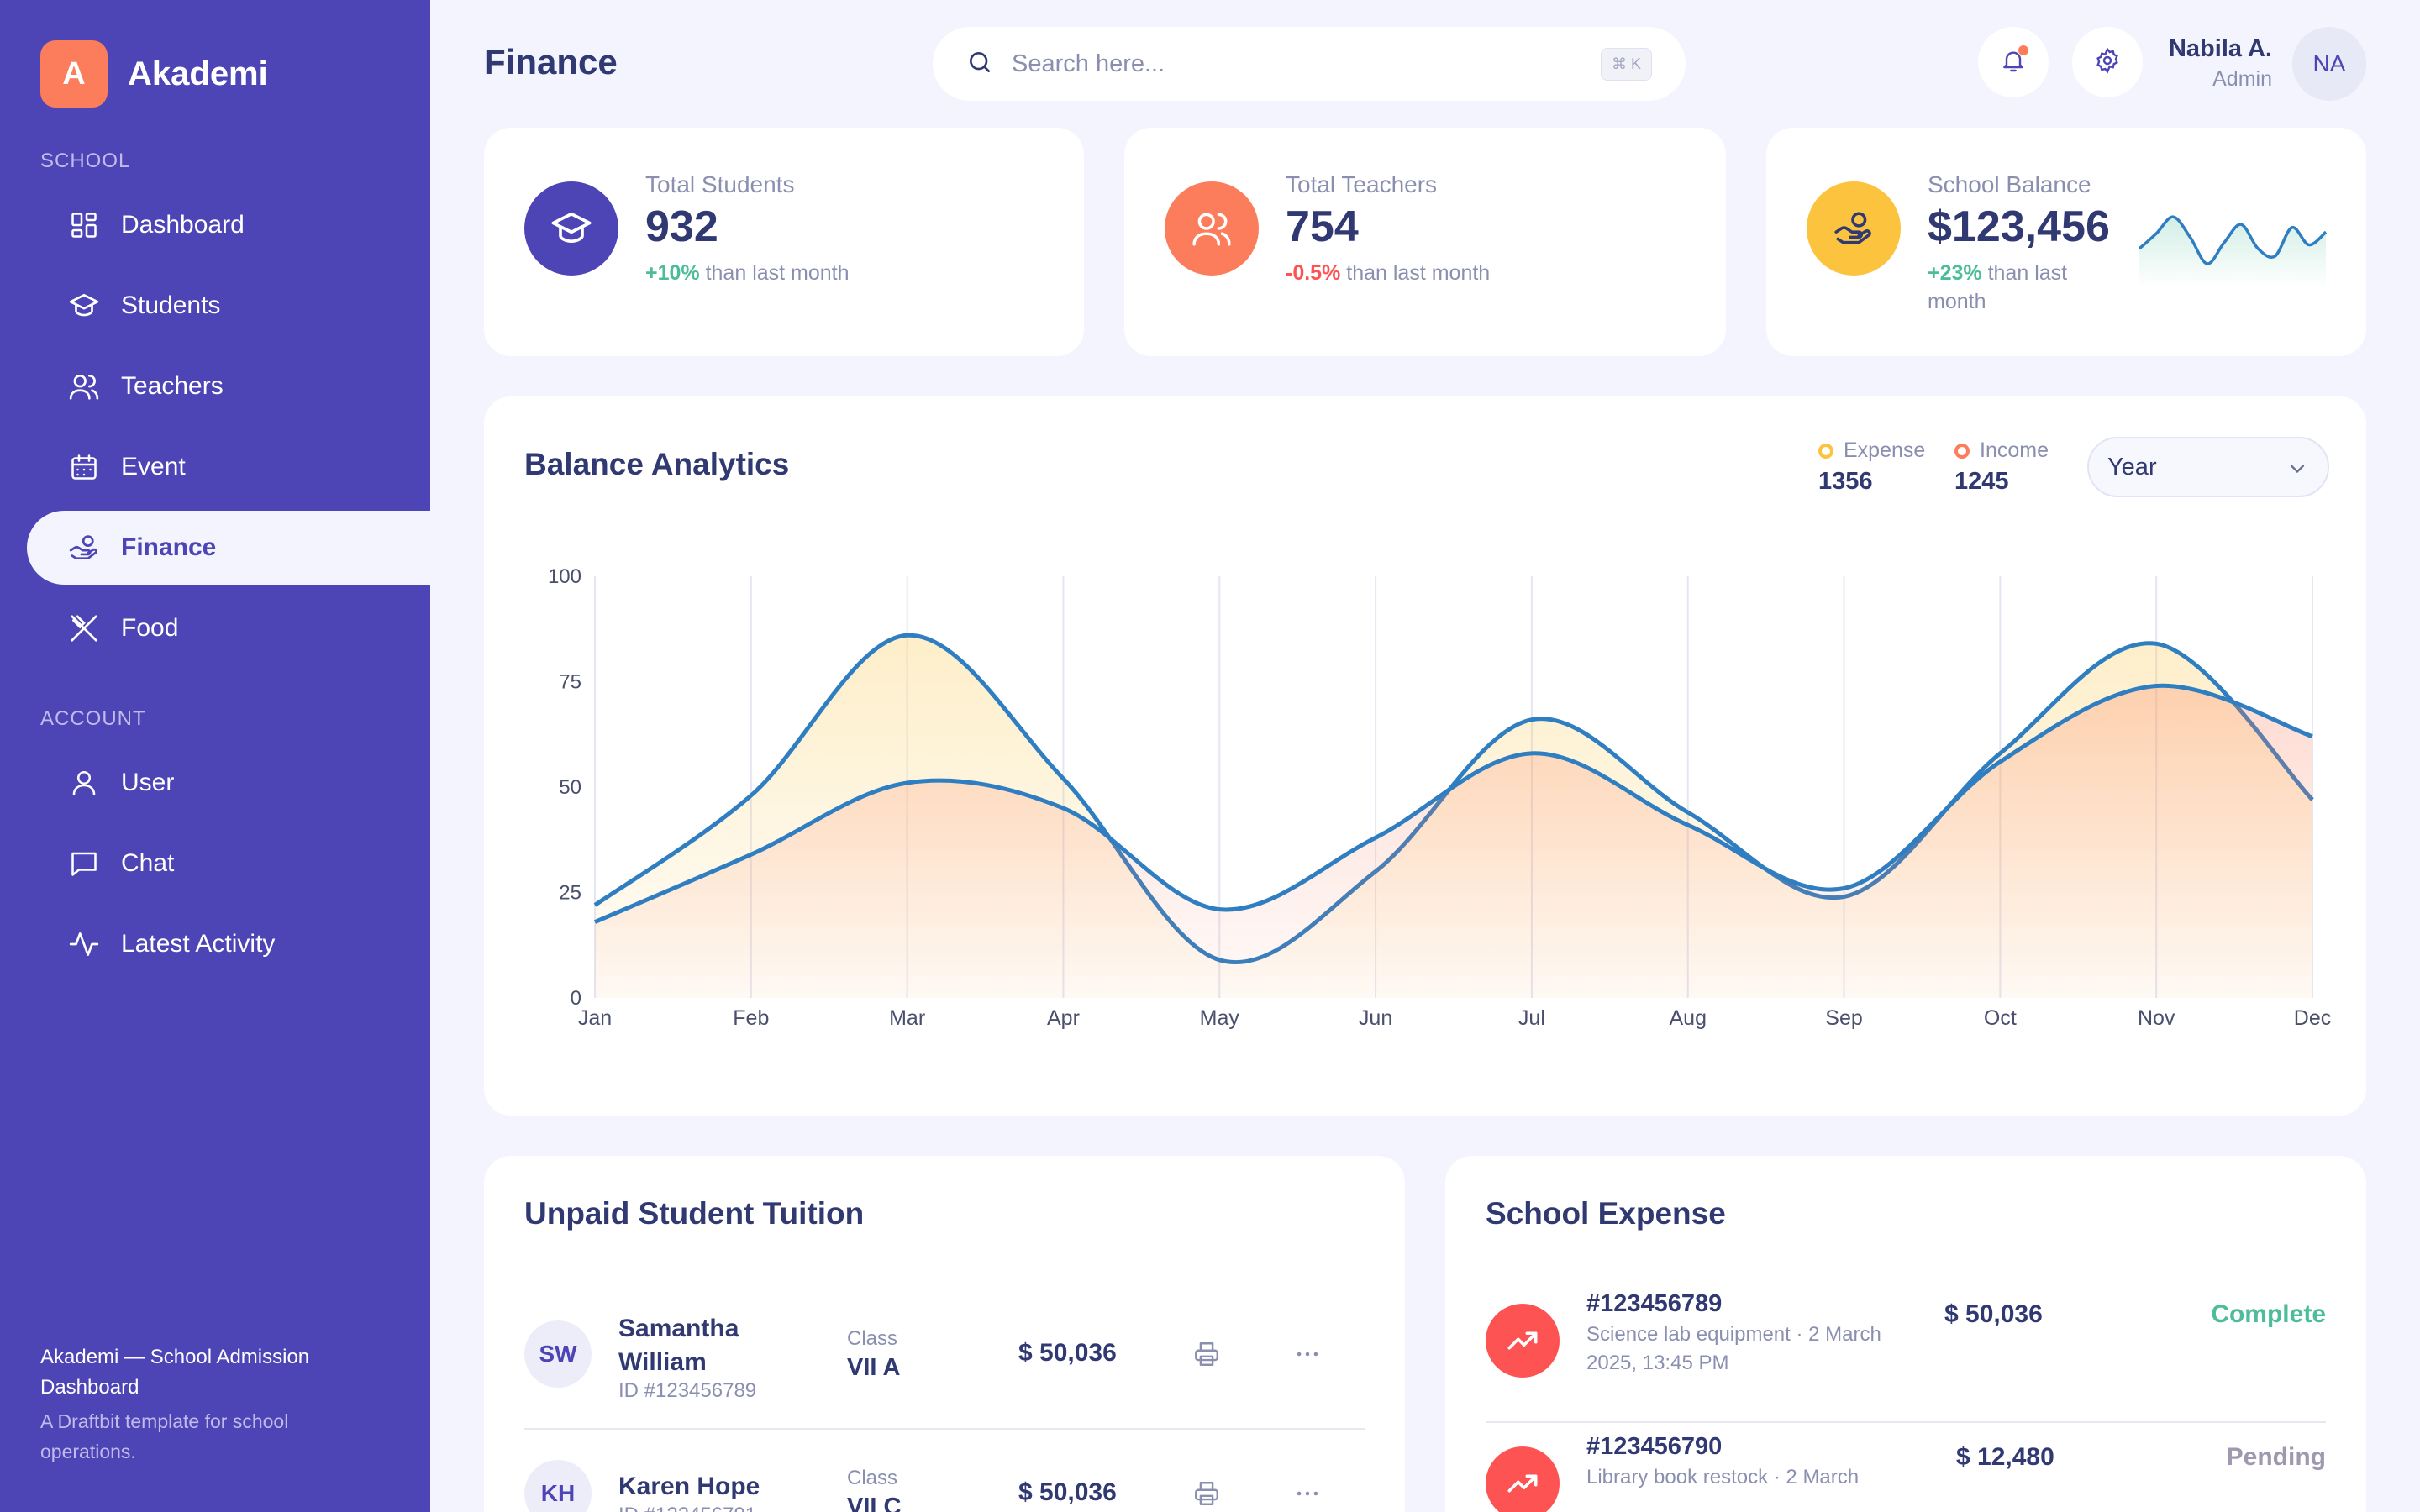  Describe the element at coordinates (1982, 481) in the screenshot. I see `legend-value: 1245` at that location.